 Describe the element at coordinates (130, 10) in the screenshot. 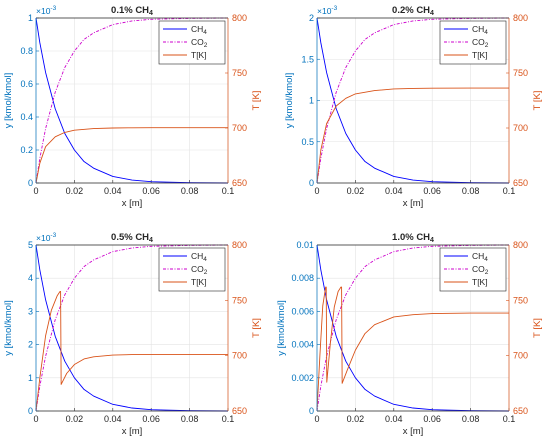

I see `chart-title-main: 0.1% CH` at that location.